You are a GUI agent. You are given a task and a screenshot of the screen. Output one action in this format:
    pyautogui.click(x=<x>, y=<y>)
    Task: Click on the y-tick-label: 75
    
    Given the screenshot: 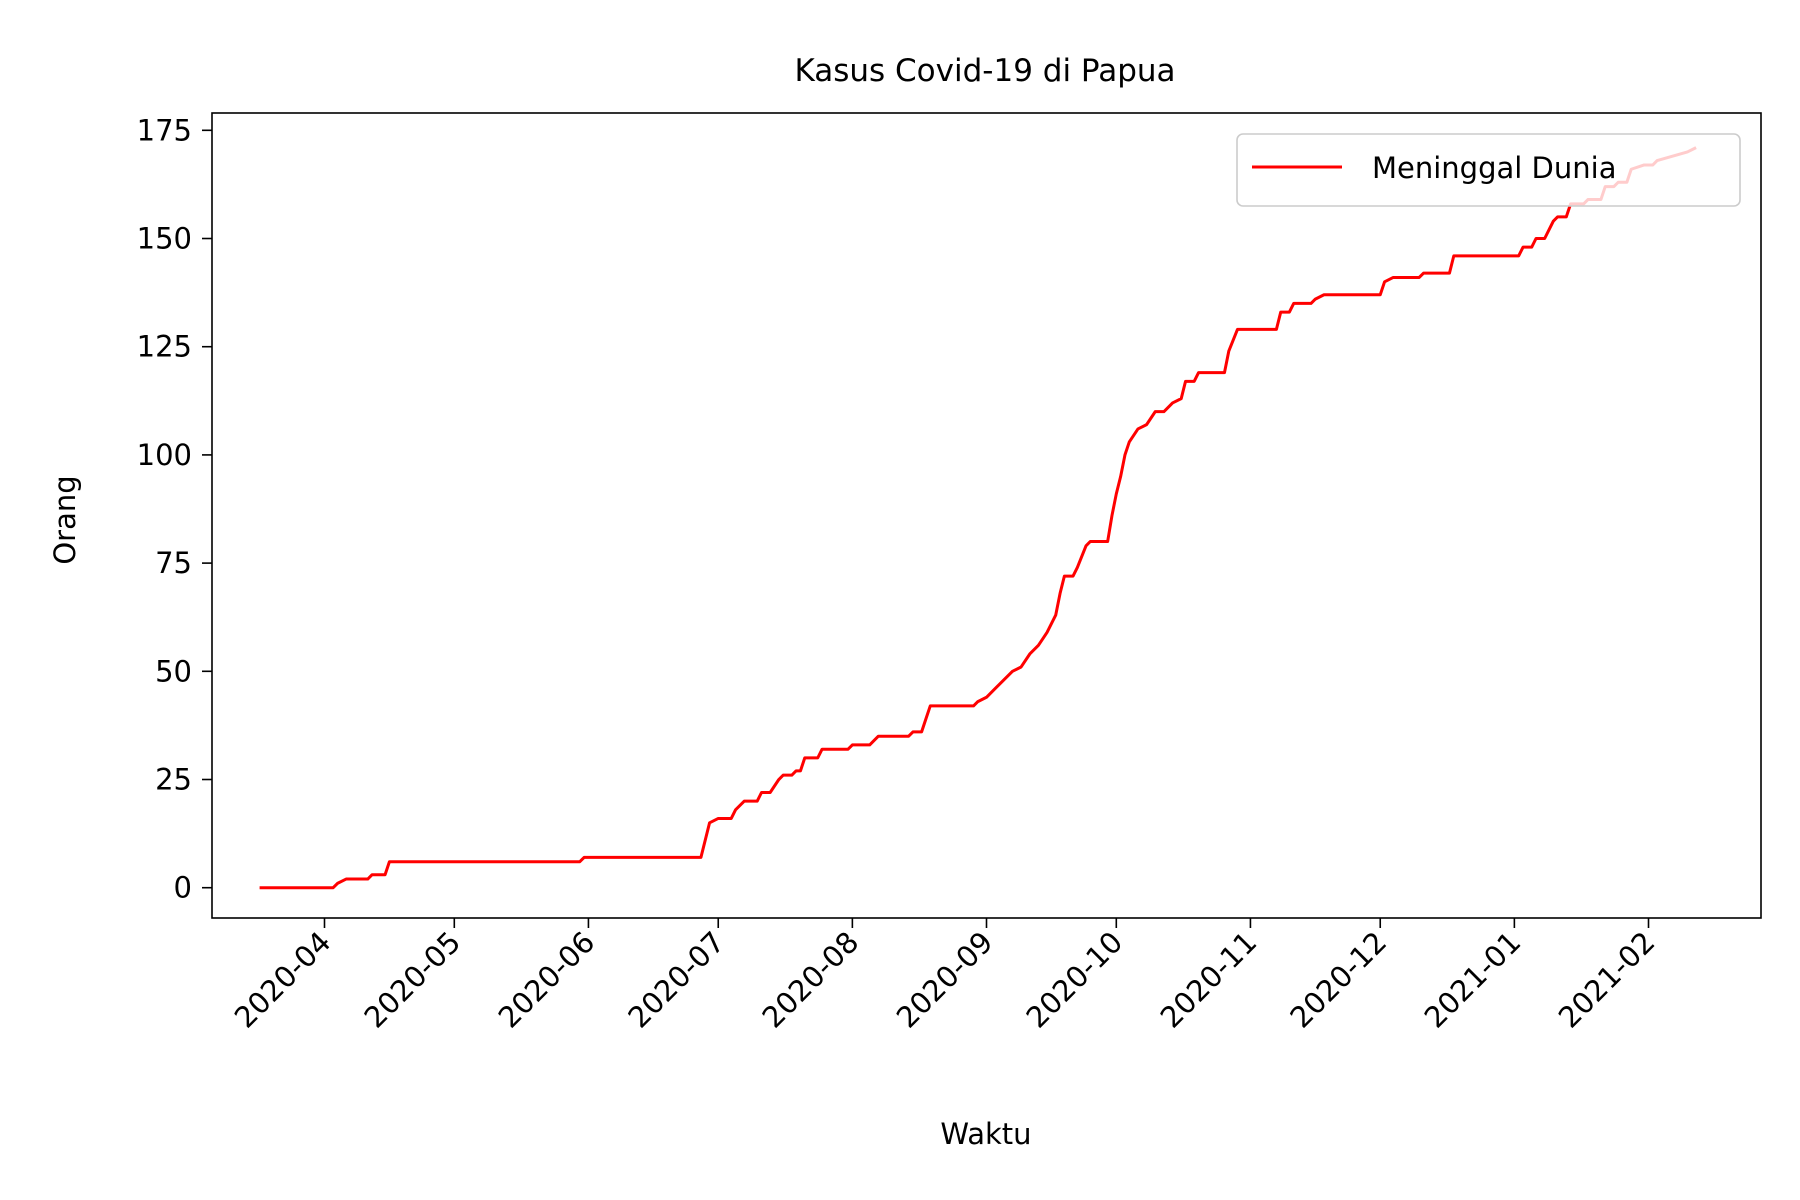 What is the action you would take?
    pyautogui.click(x=173, y=563)
    